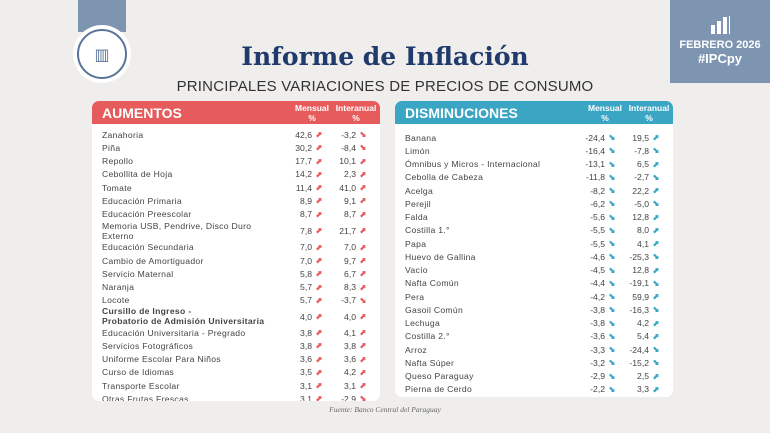  I want to click on monthly-value: -3,6, so click(597, 336).